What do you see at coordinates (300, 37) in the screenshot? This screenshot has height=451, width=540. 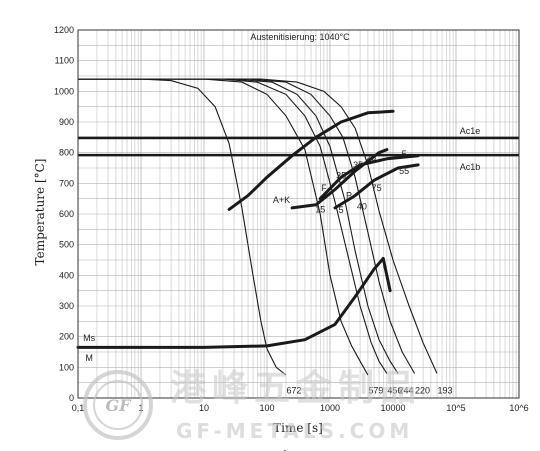 I see `chart-title: Austenitisierung: 1040°C` at bounding box center [300, 37].